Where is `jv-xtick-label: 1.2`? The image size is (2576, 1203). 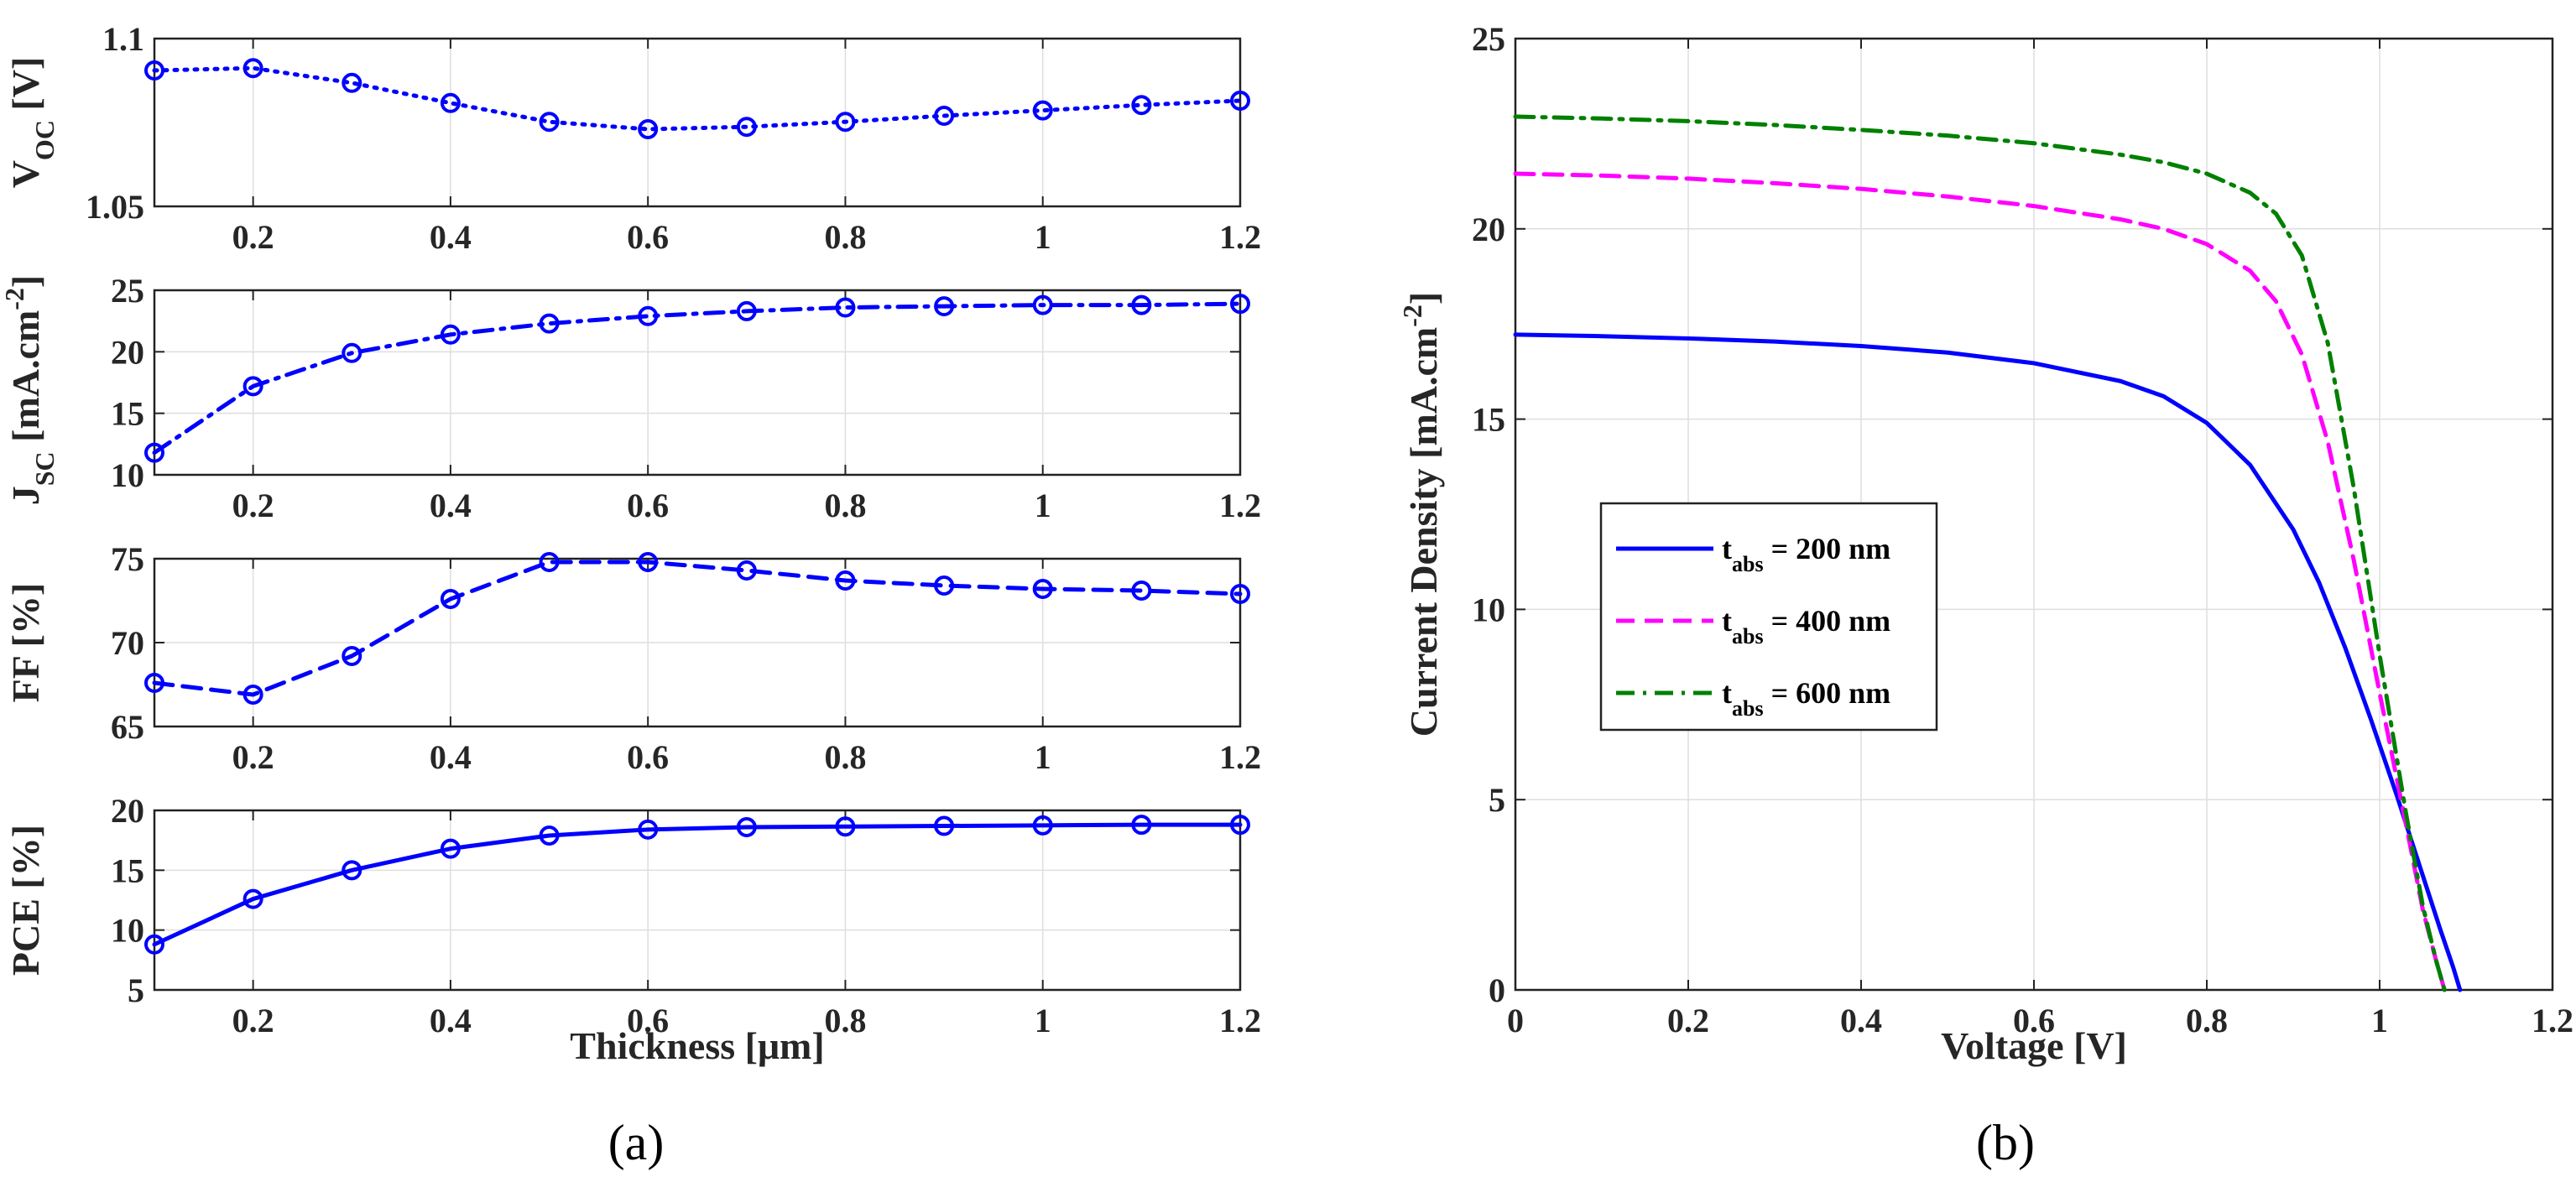
jv-xtick-label: 1.2 is located at coordinates (2552, 1020).